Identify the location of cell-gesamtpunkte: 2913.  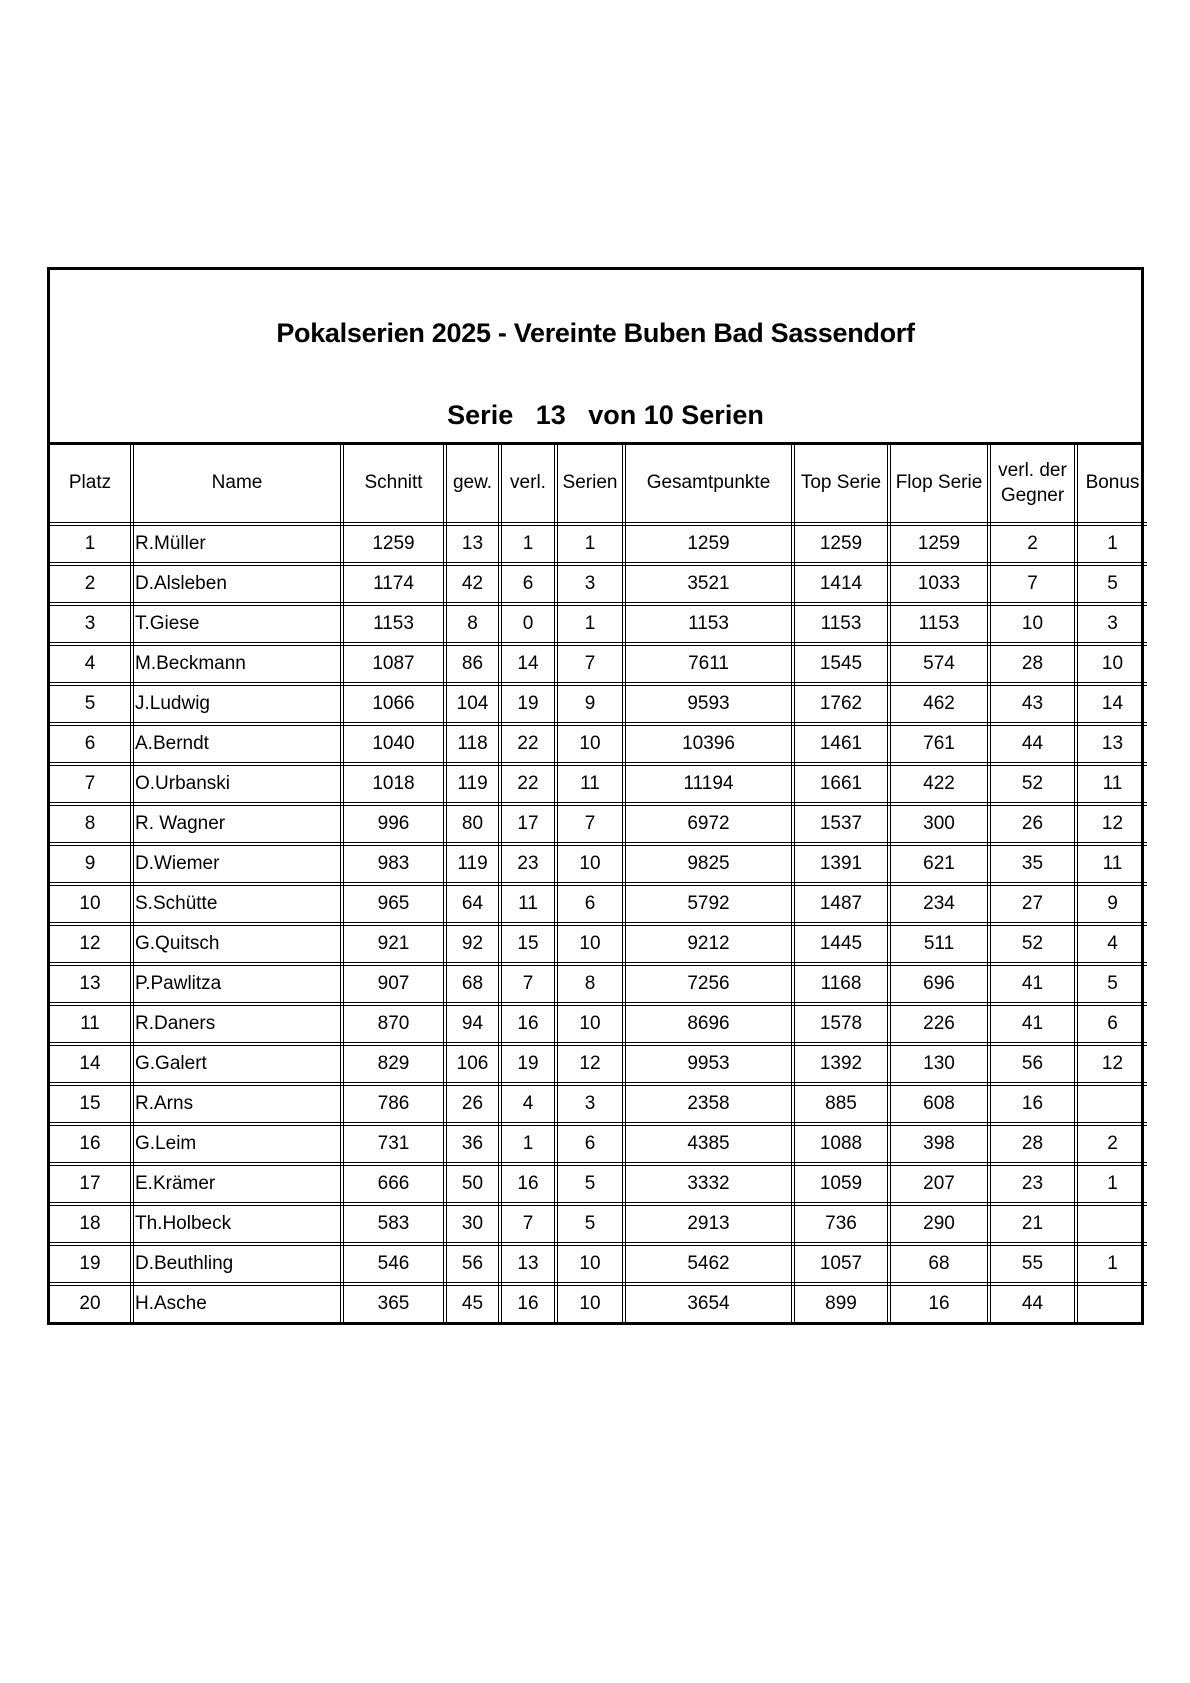
(708, 1224).